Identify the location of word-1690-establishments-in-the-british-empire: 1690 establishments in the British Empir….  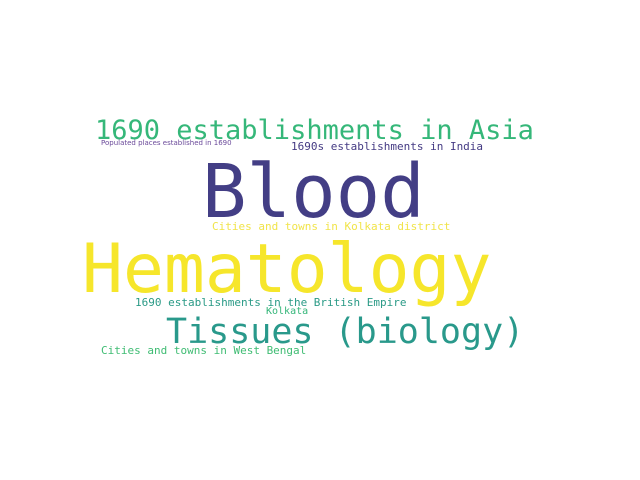
(271, 302).